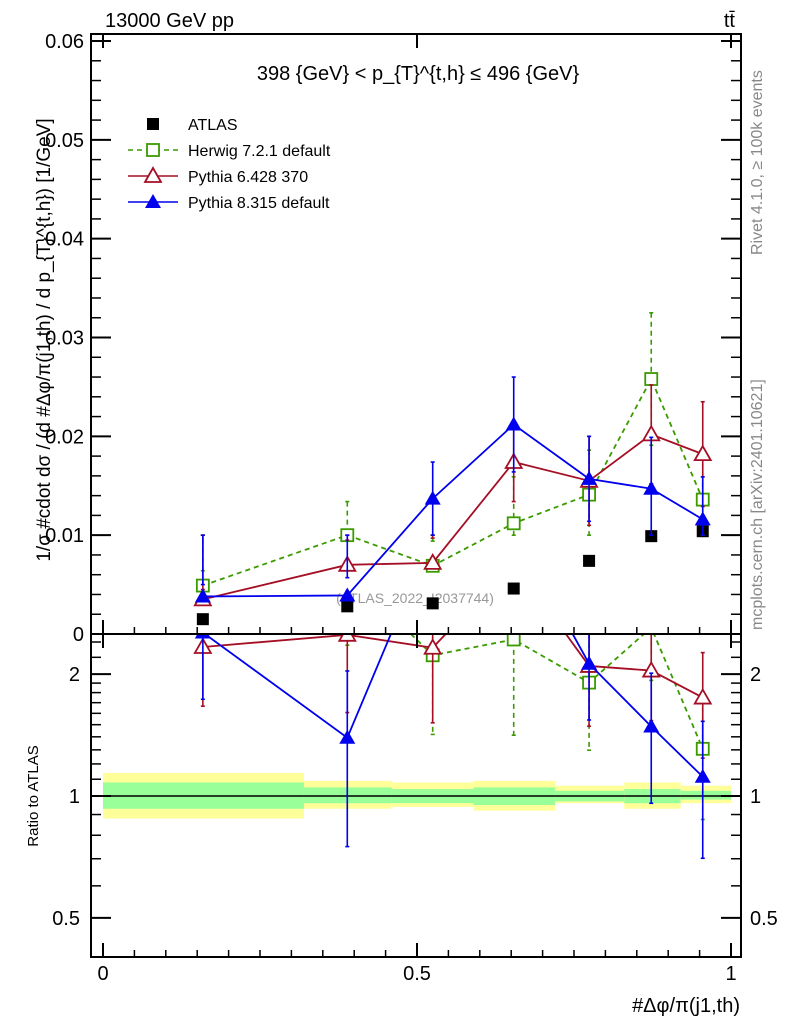  I want to click on legend-label: Pythia 8.315 default, so click(259, 203).